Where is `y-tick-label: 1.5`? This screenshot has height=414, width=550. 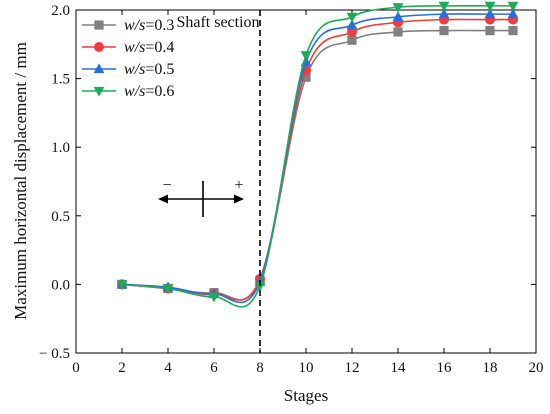
y-tick-label: 1.5 is located at coordinates (60, 80).